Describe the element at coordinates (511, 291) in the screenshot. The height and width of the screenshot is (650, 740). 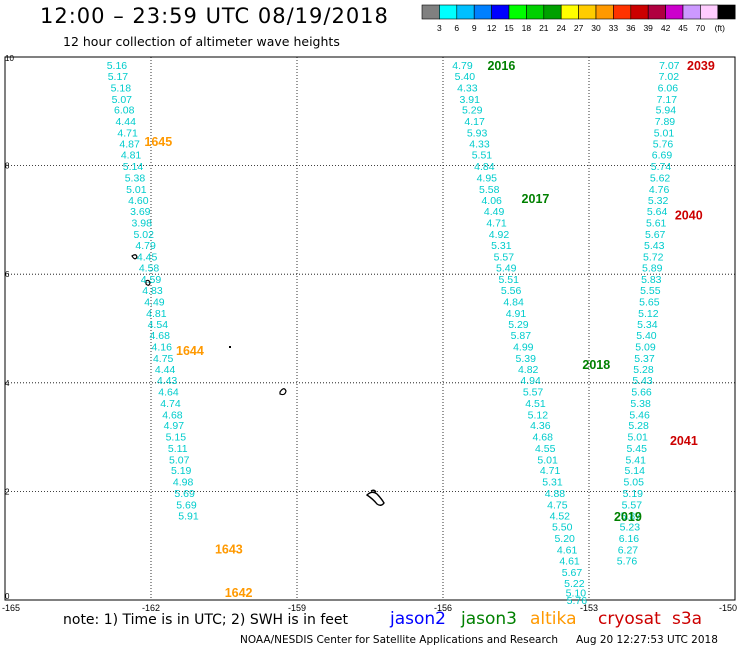
I see `wave-height-label: 5.56` at that location.